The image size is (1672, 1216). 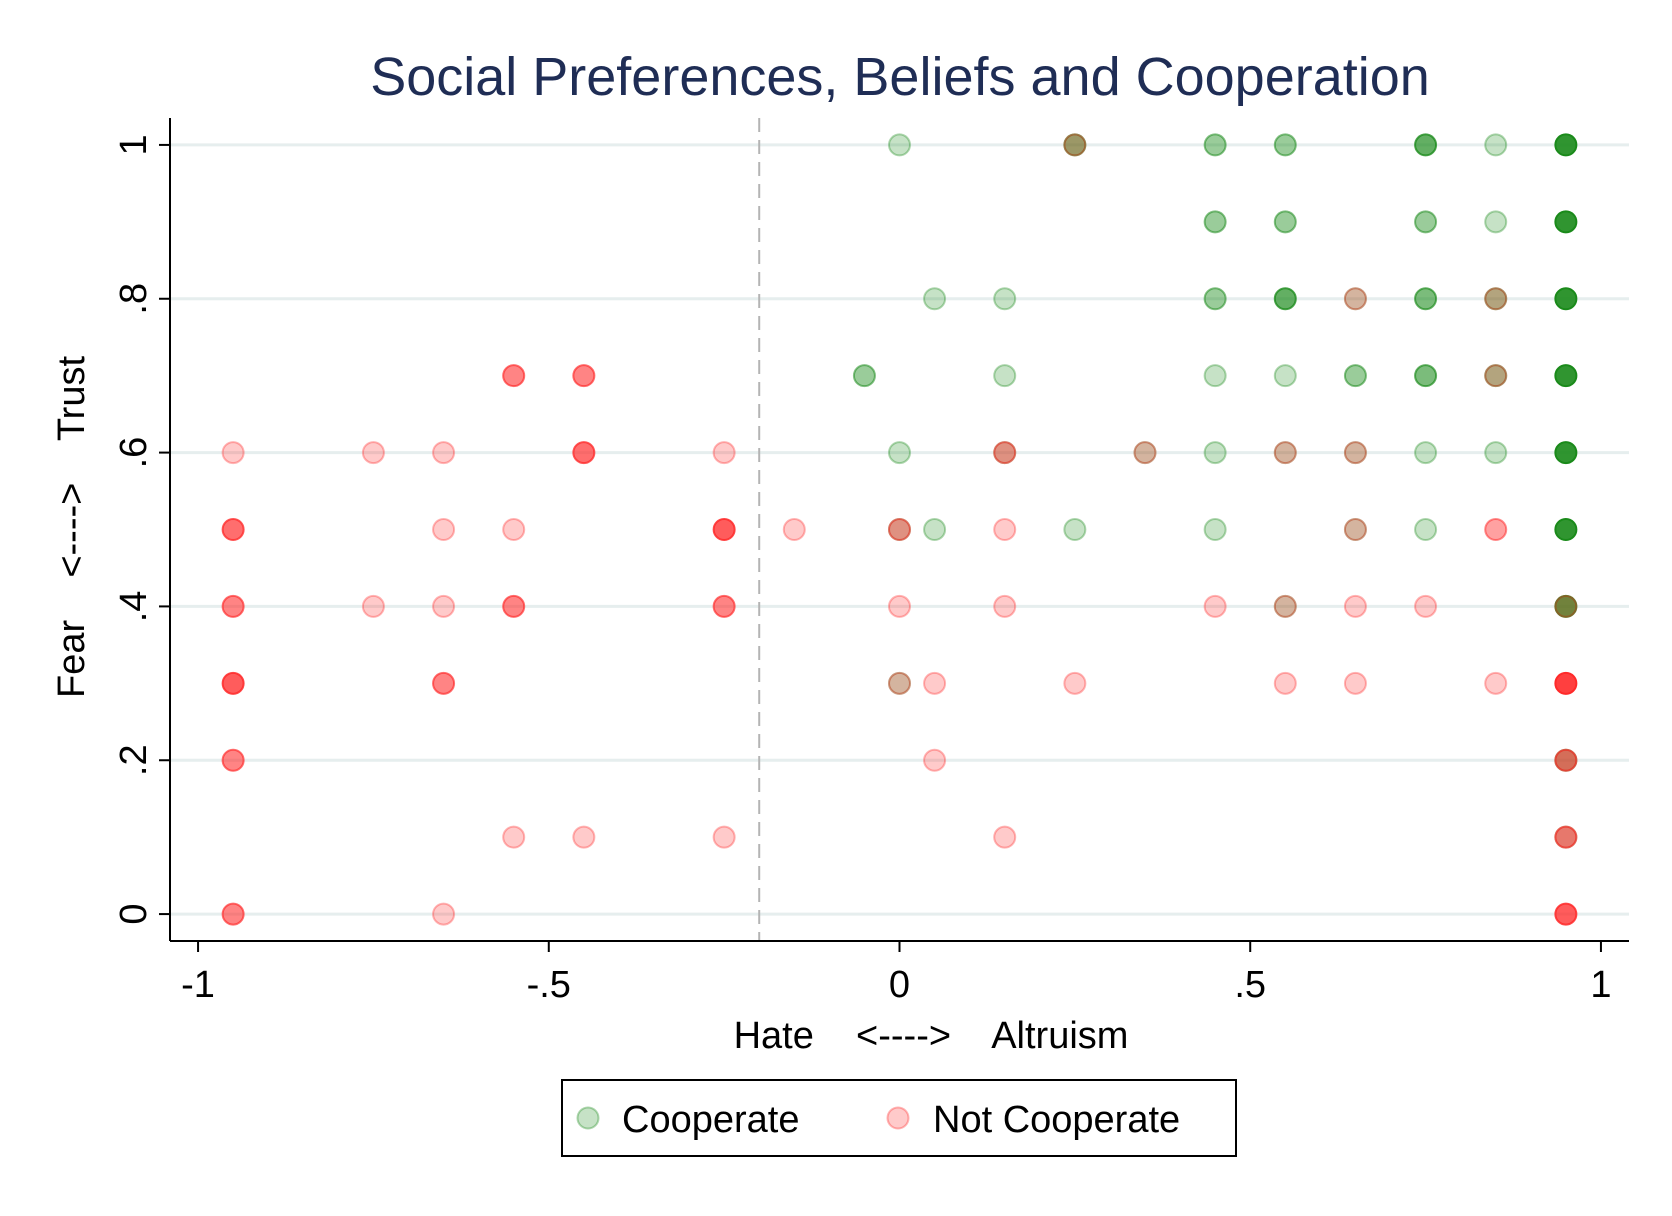 I want to click on y-tick-label: 1, so click(x=134, y=144).